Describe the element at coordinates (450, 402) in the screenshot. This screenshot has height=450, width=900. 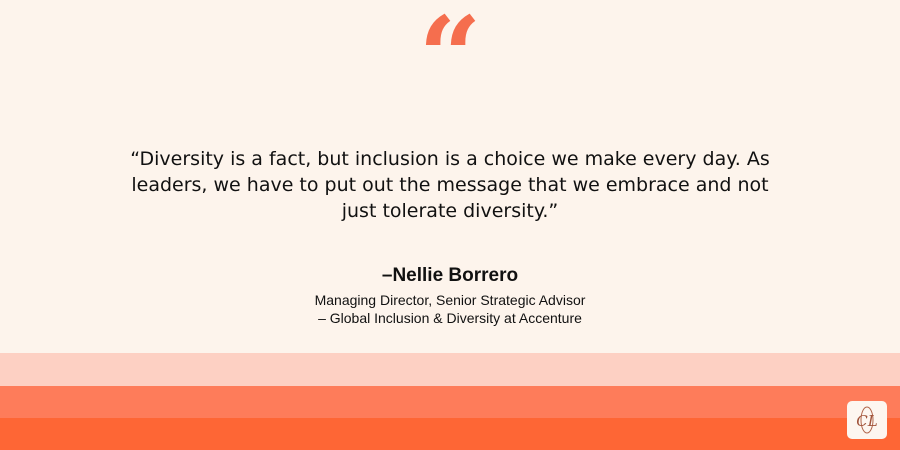
I see `band-mid` at that location.